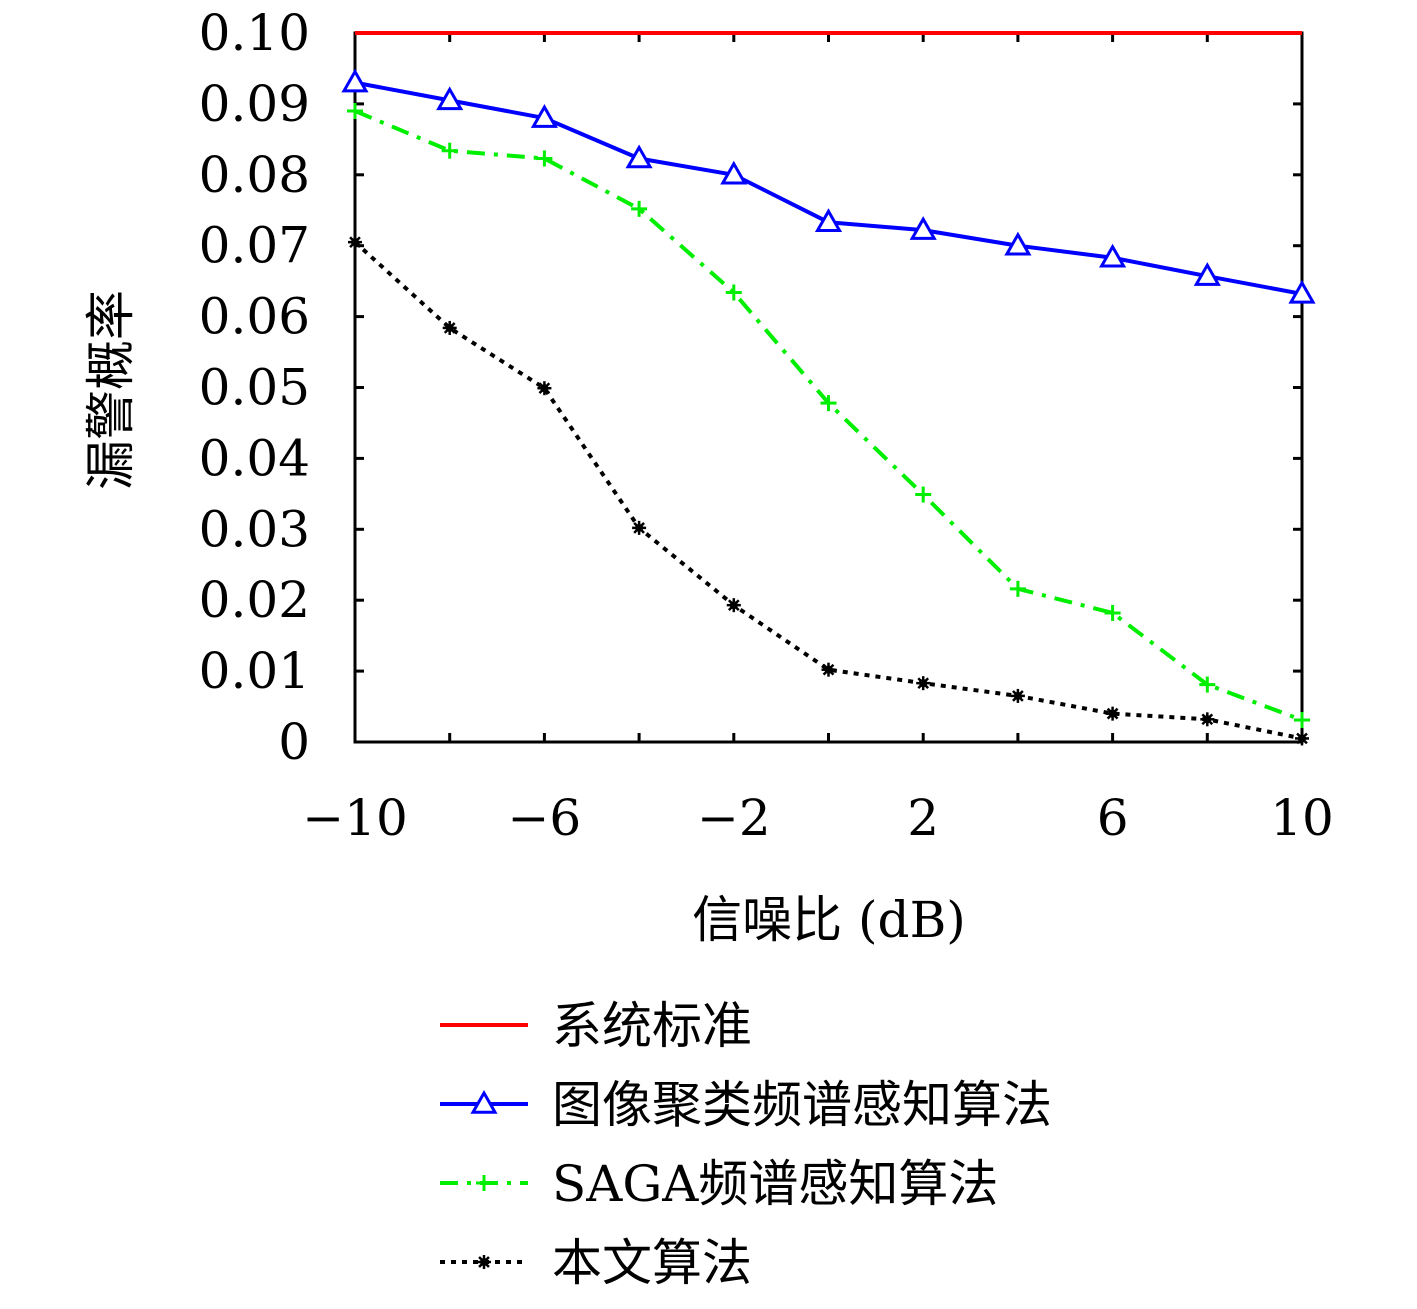 Image resolution: width=1417 pixels, height=1309 pixels. What do you see at coordinates (254, 175) in the screenshot?
I see `y-tick-label: 0.08` at bounding box center [254, 175].